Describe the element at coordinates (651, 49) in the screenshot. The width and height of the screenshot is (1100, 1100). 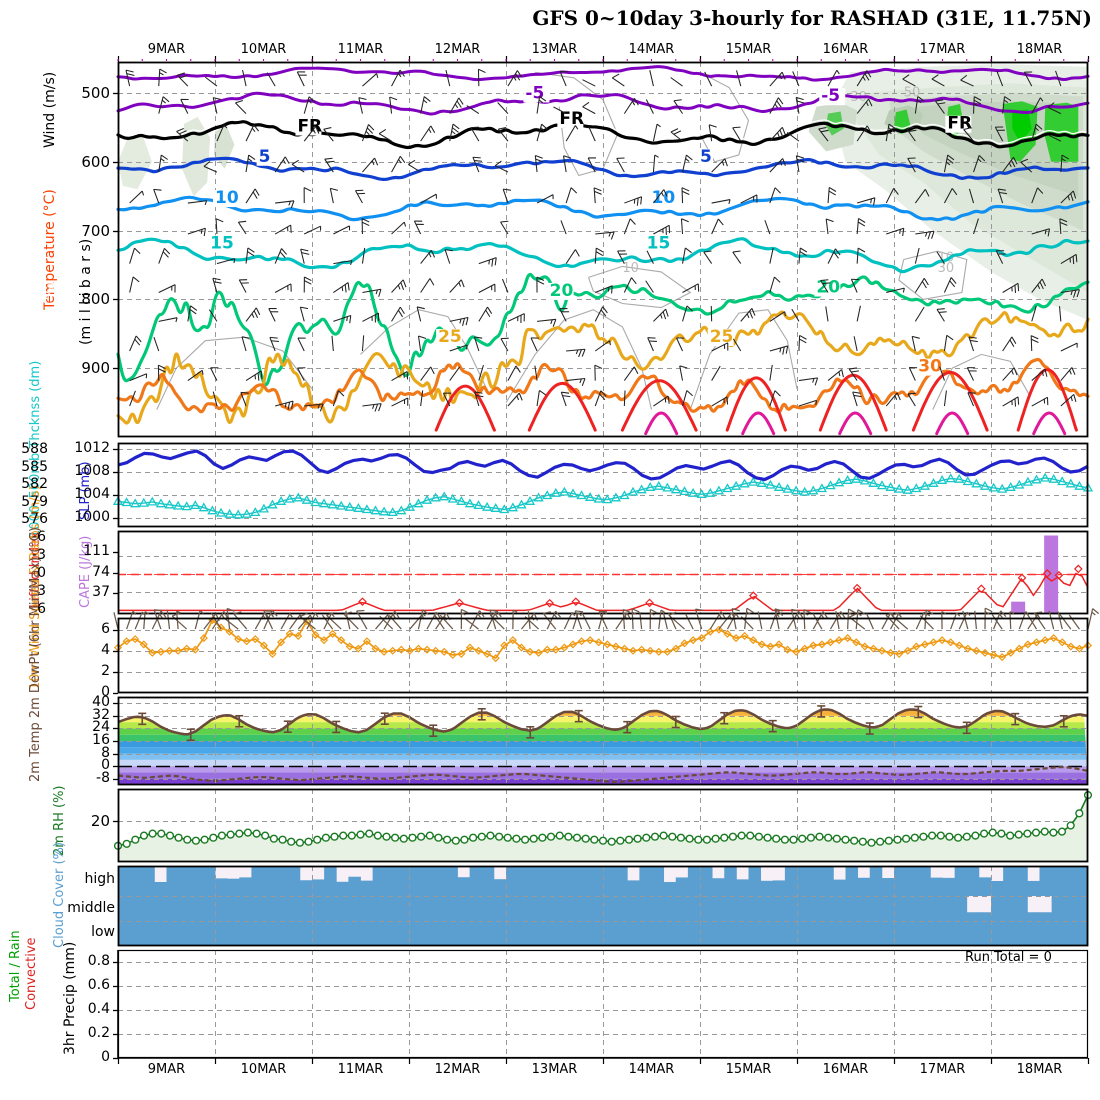
I see `date-label-top-14mar: 14MAR` at that location.